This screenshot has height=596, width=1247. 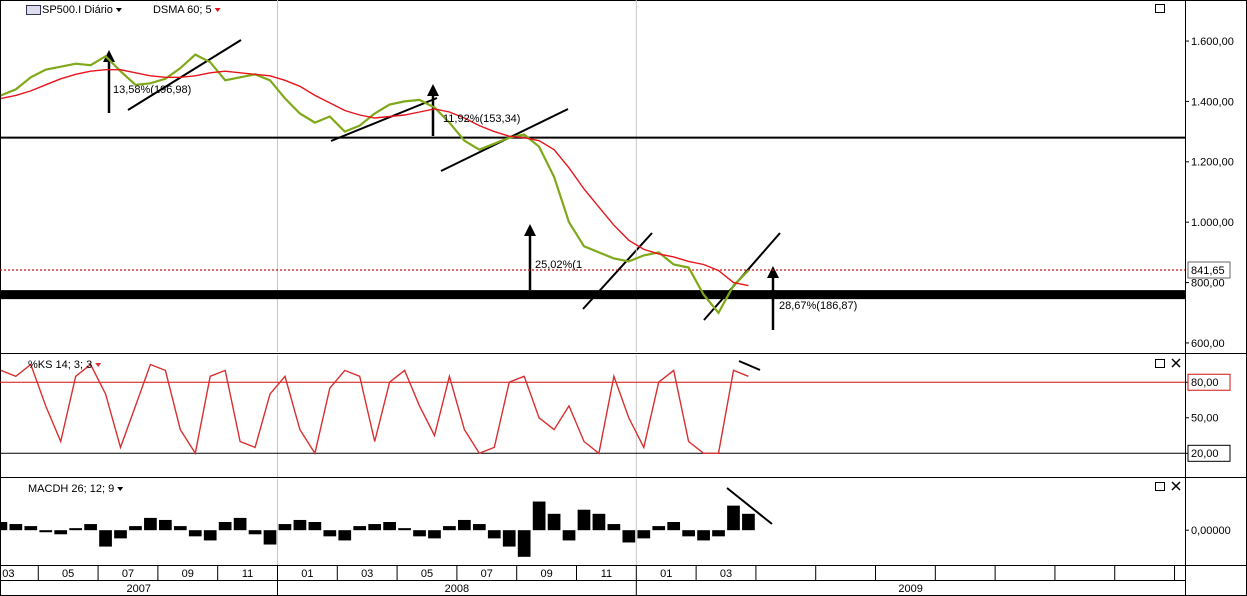 I want to click on last-value-box, so click(x=1209, y=270).